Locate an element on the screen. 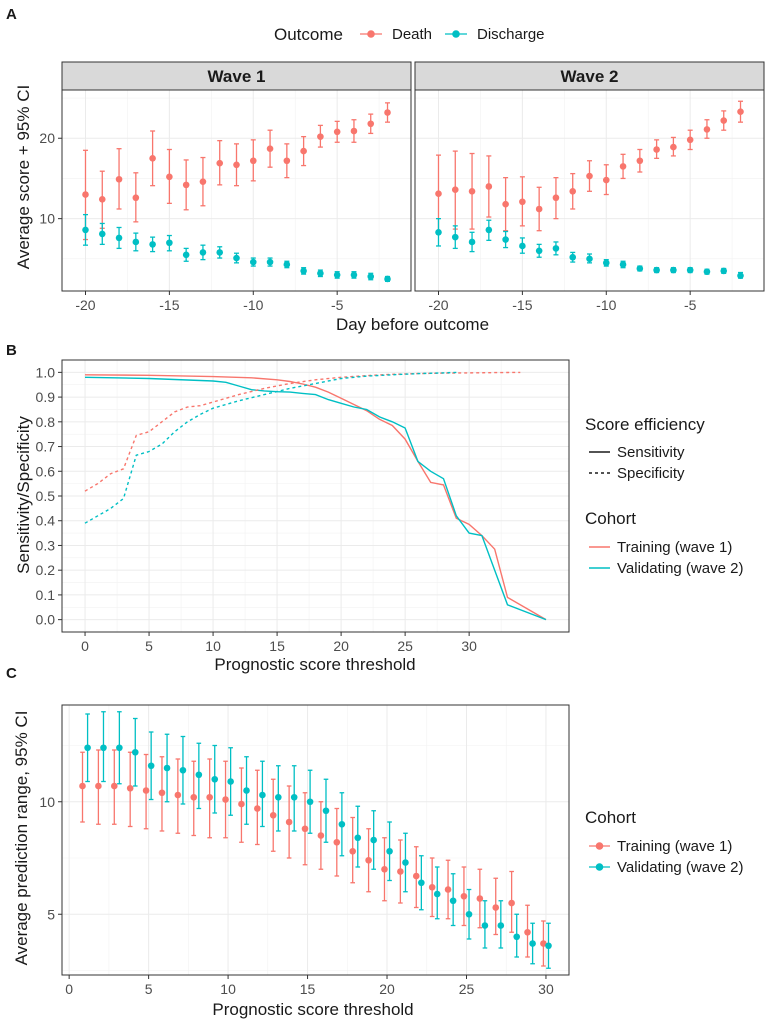 The width and height of the screenshot is (765, 1022). outcome-legend: Outcome Death Discharge is located at coordinates (409, 34).